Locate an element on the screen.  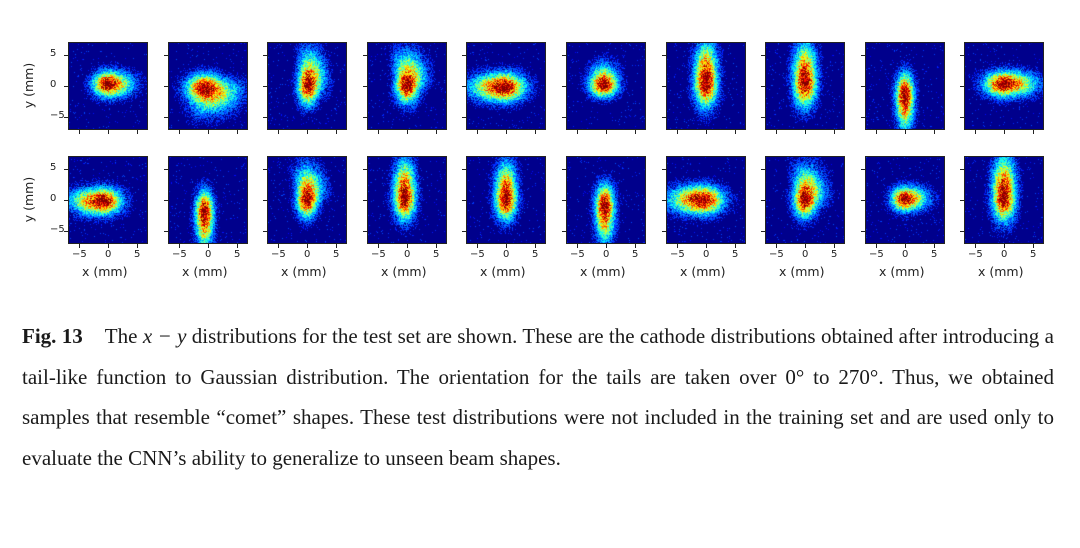
heatmap-panel-r1-c4 is located at coordinates (407, 86).